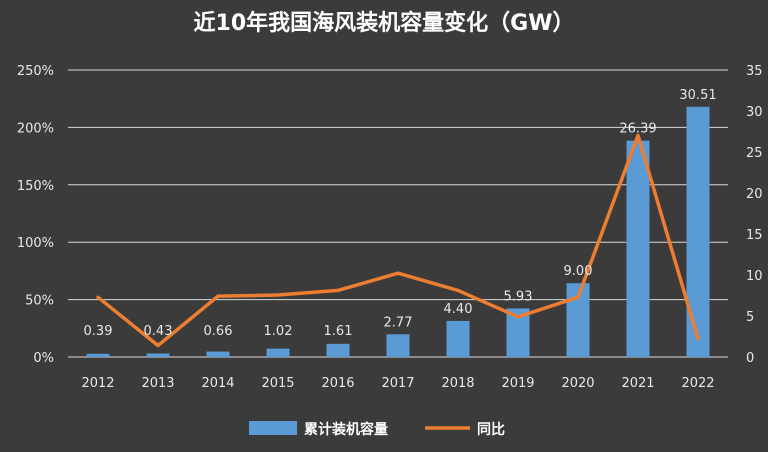  I want to click on bar-data-label: 1.02, so click(278, 331).